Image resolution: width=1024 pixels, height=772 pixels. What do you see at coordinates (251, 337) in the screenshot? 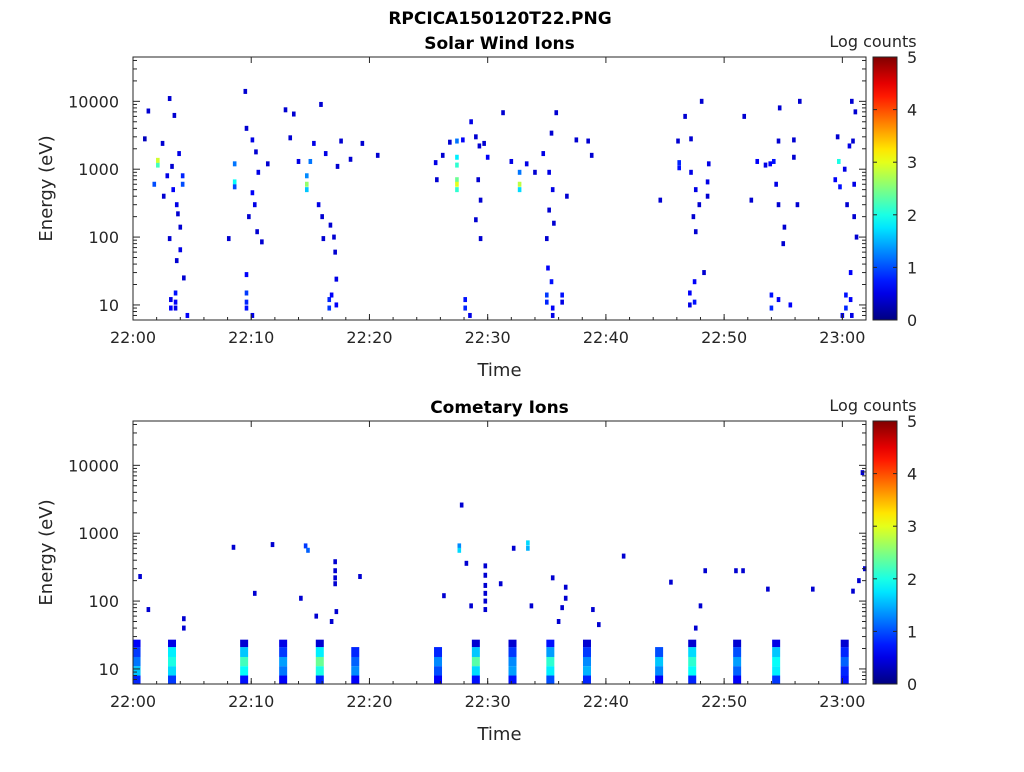
I see `x-tick-label: 22:10` at bounding box center [251, 337].